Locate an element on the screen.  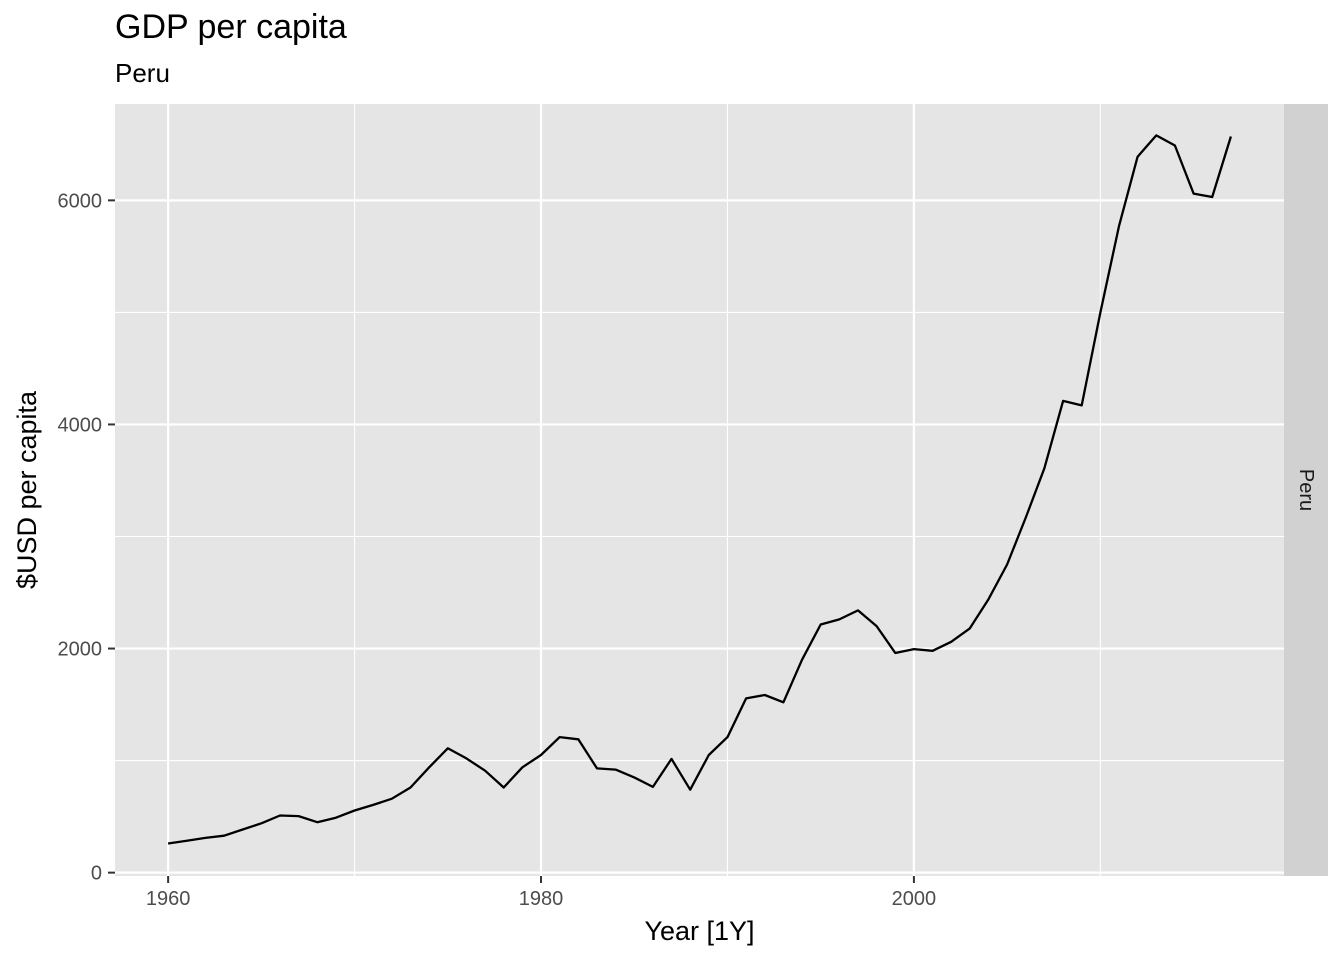
x-tick-label: 1980 is located at coordinates (541, 899).